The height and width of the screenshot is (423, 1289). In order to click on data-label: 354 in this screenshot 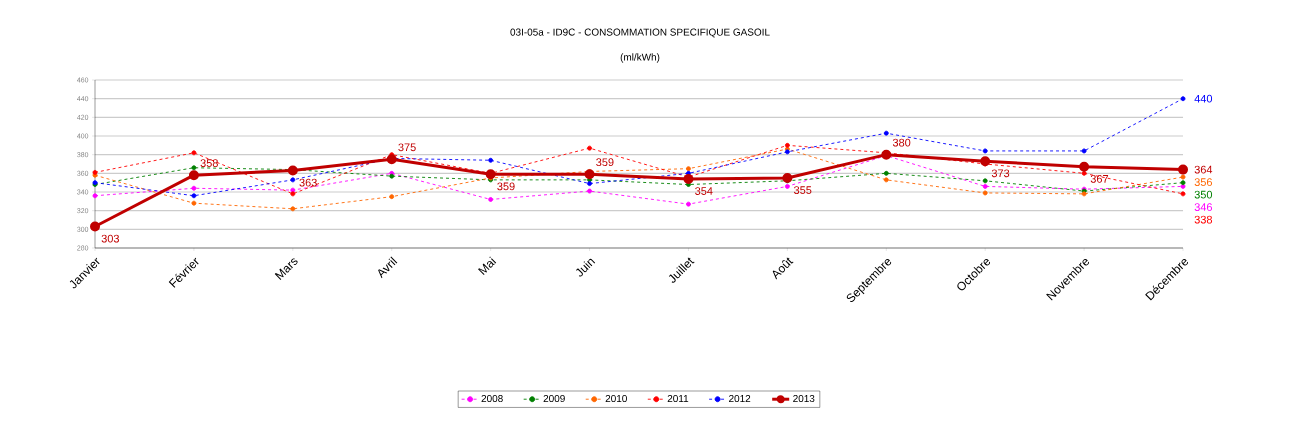, I will do `click(704, 191)`.